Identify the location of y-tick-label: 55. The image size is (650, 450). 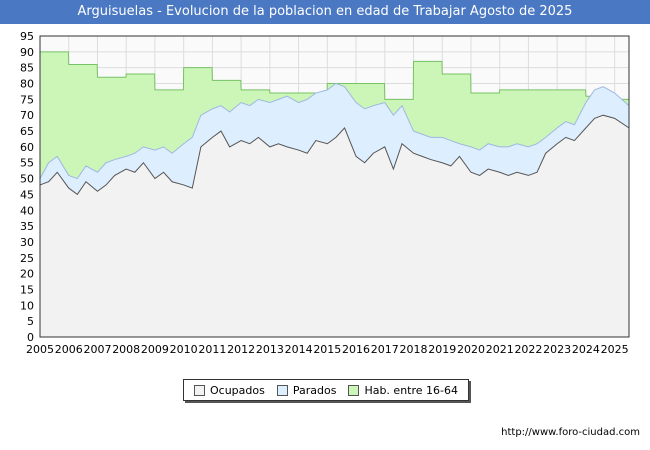
(27, 163).